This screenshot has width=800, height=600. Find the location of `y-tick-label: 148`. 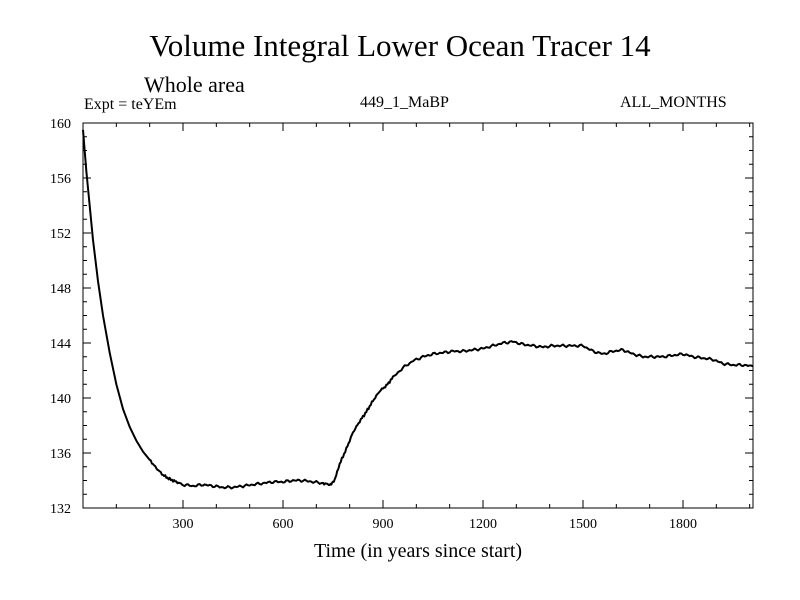

y-tick-label: 148 is located at coordinates (60, 289).